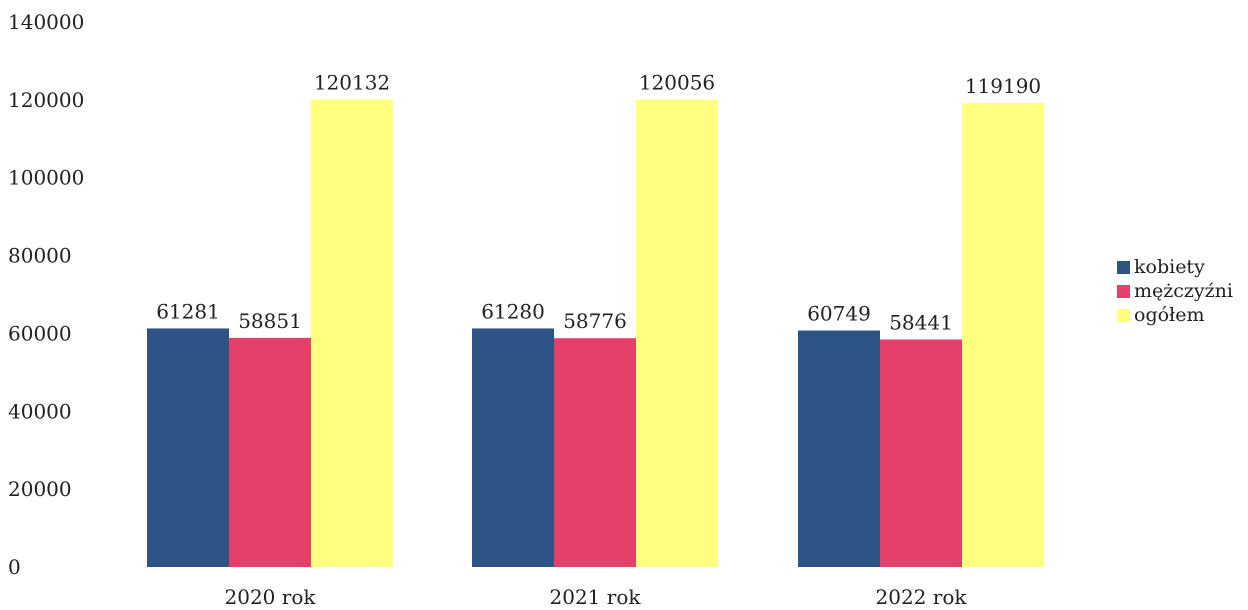  Describe the element at coordinates (352, 82) in the screenshot. I see `data-label: 120132` at that location.